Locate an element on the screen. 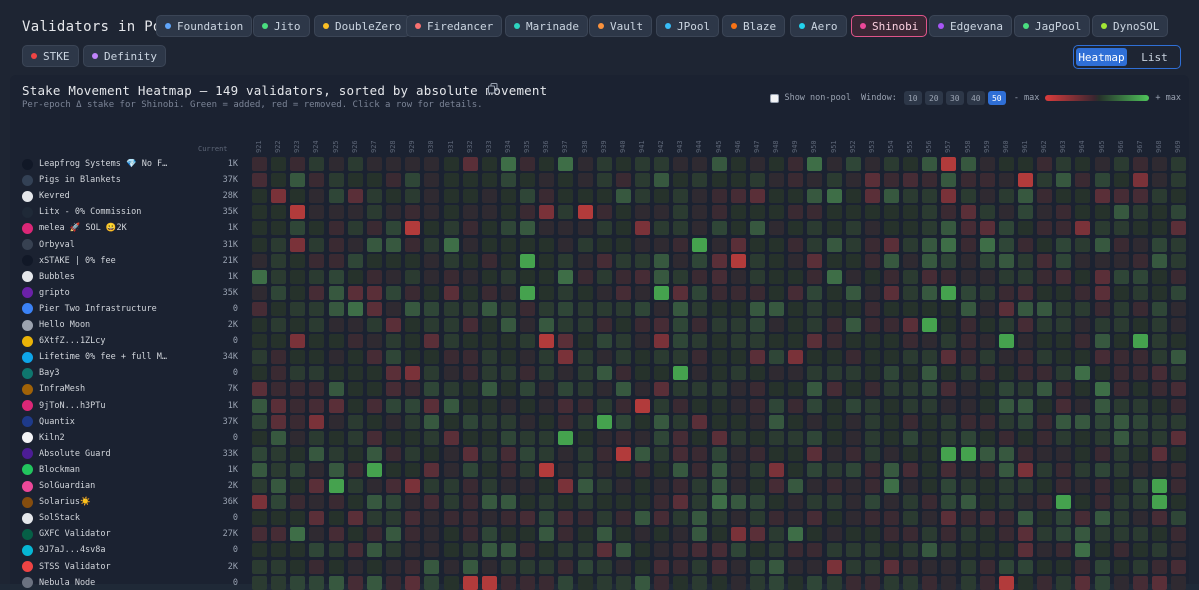  validator-row-label: GXFC Validator is located at coordinates (66, 534).